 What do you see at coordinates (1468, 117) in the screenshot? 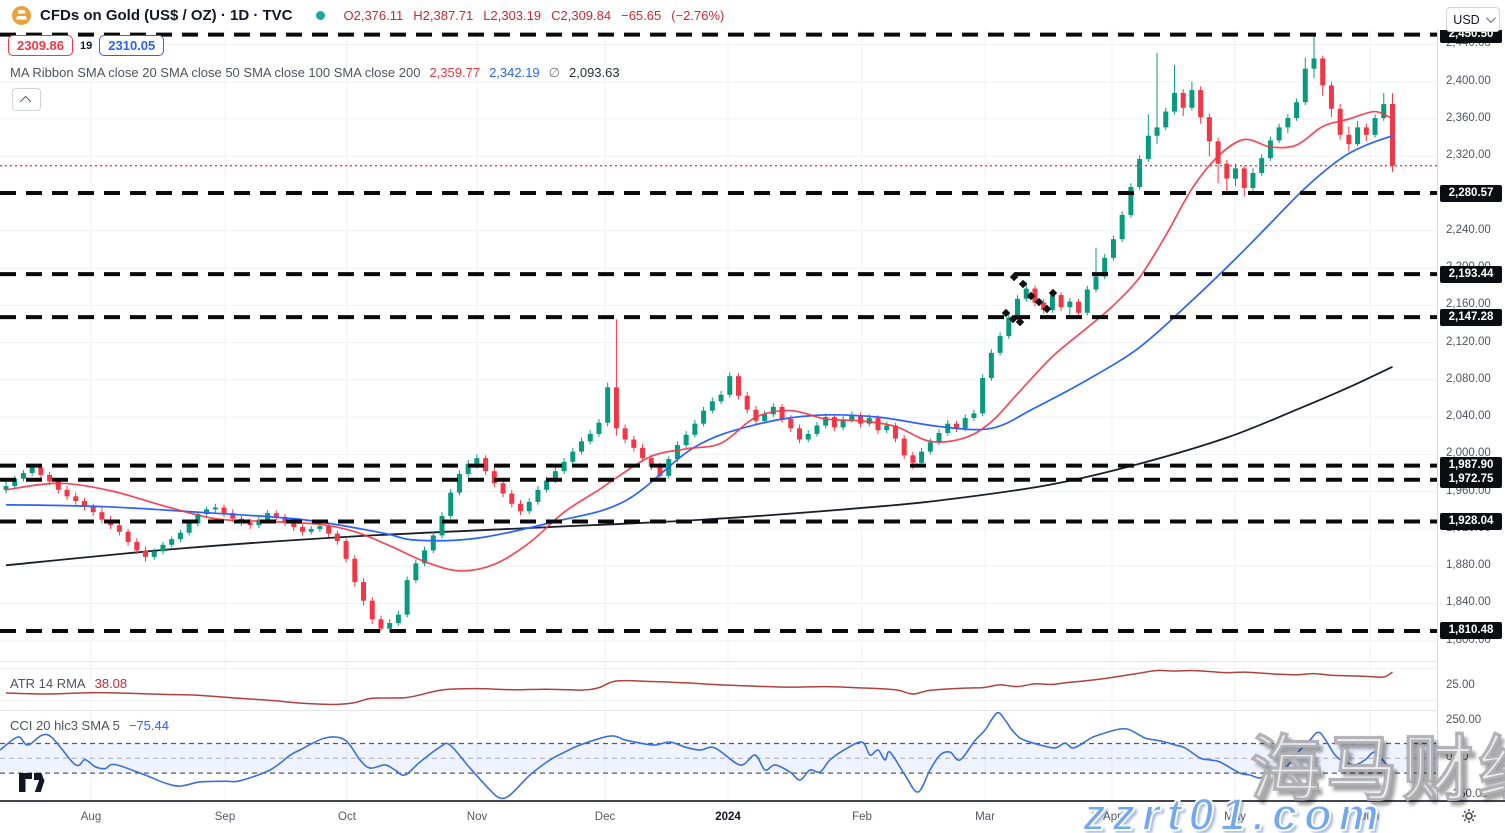
I see `price-tick-label: 2,360.00` at bounding box center [1468, 117].